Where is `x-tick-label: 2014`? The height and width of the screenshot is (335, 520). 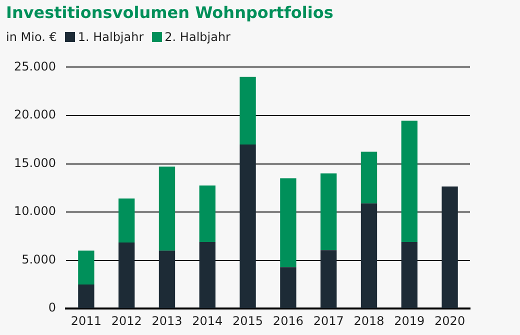 x-tick-label: 2014 is located at coordinates (207, 321).